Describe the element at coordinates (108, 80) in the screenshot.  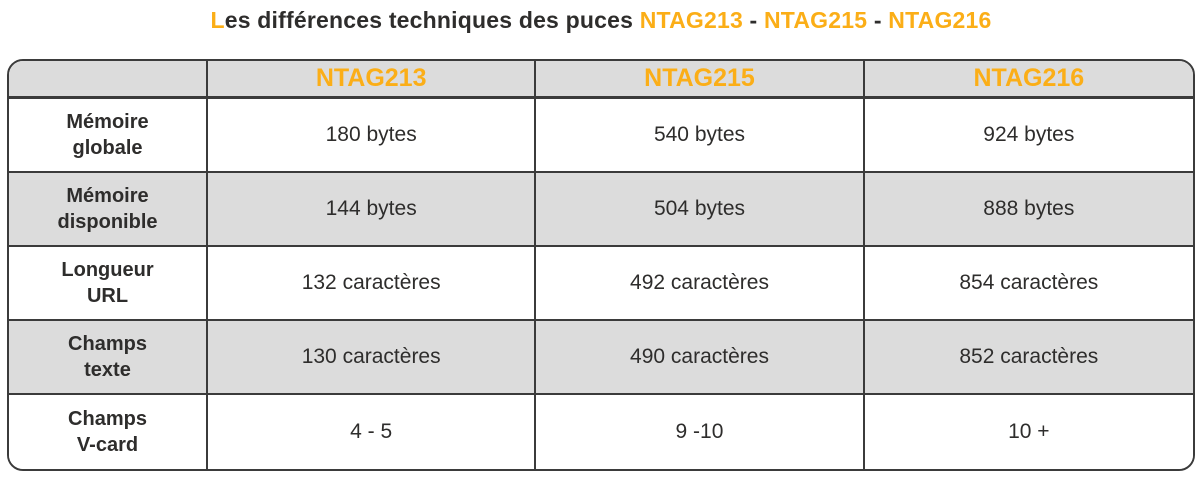
I see `header-empty-cell` at that location.